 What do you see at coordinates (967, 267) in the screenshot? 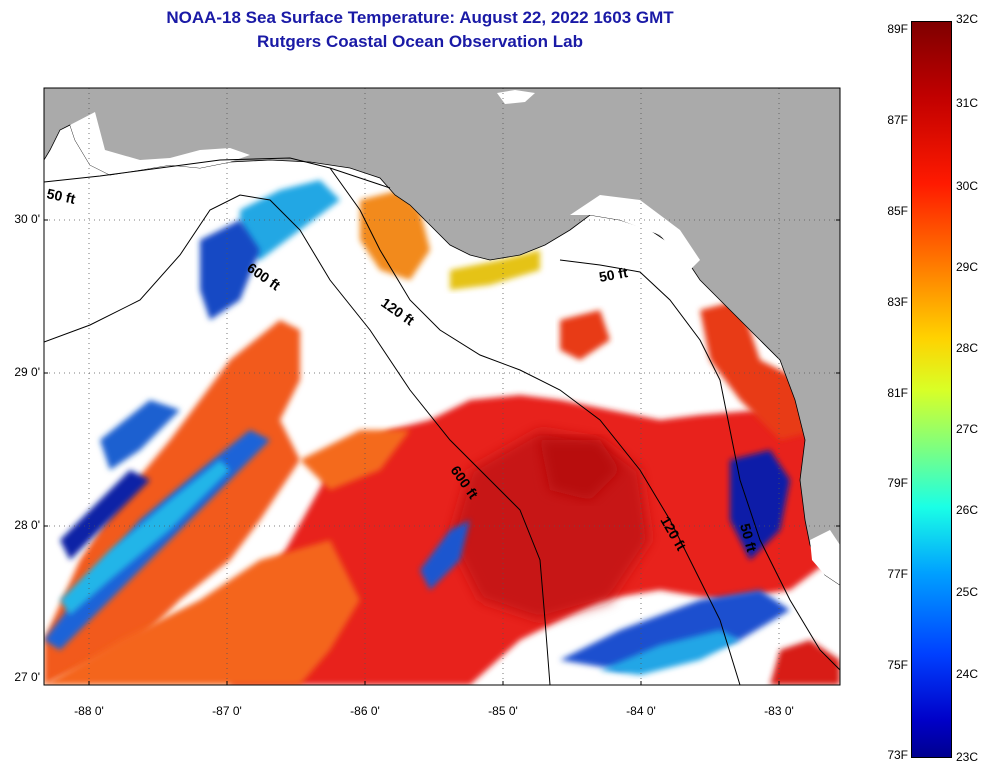
I see `colorbar-c-label: 29C` at bounding box center [967, 267].